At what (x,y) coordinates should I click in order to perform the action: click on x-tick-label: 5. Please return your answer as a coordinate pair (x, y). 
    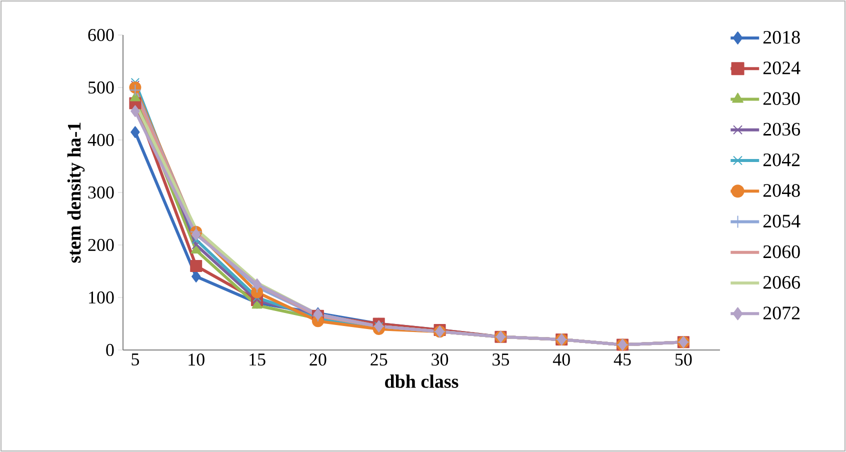
    Looking at the image, I should click on (135, 360).